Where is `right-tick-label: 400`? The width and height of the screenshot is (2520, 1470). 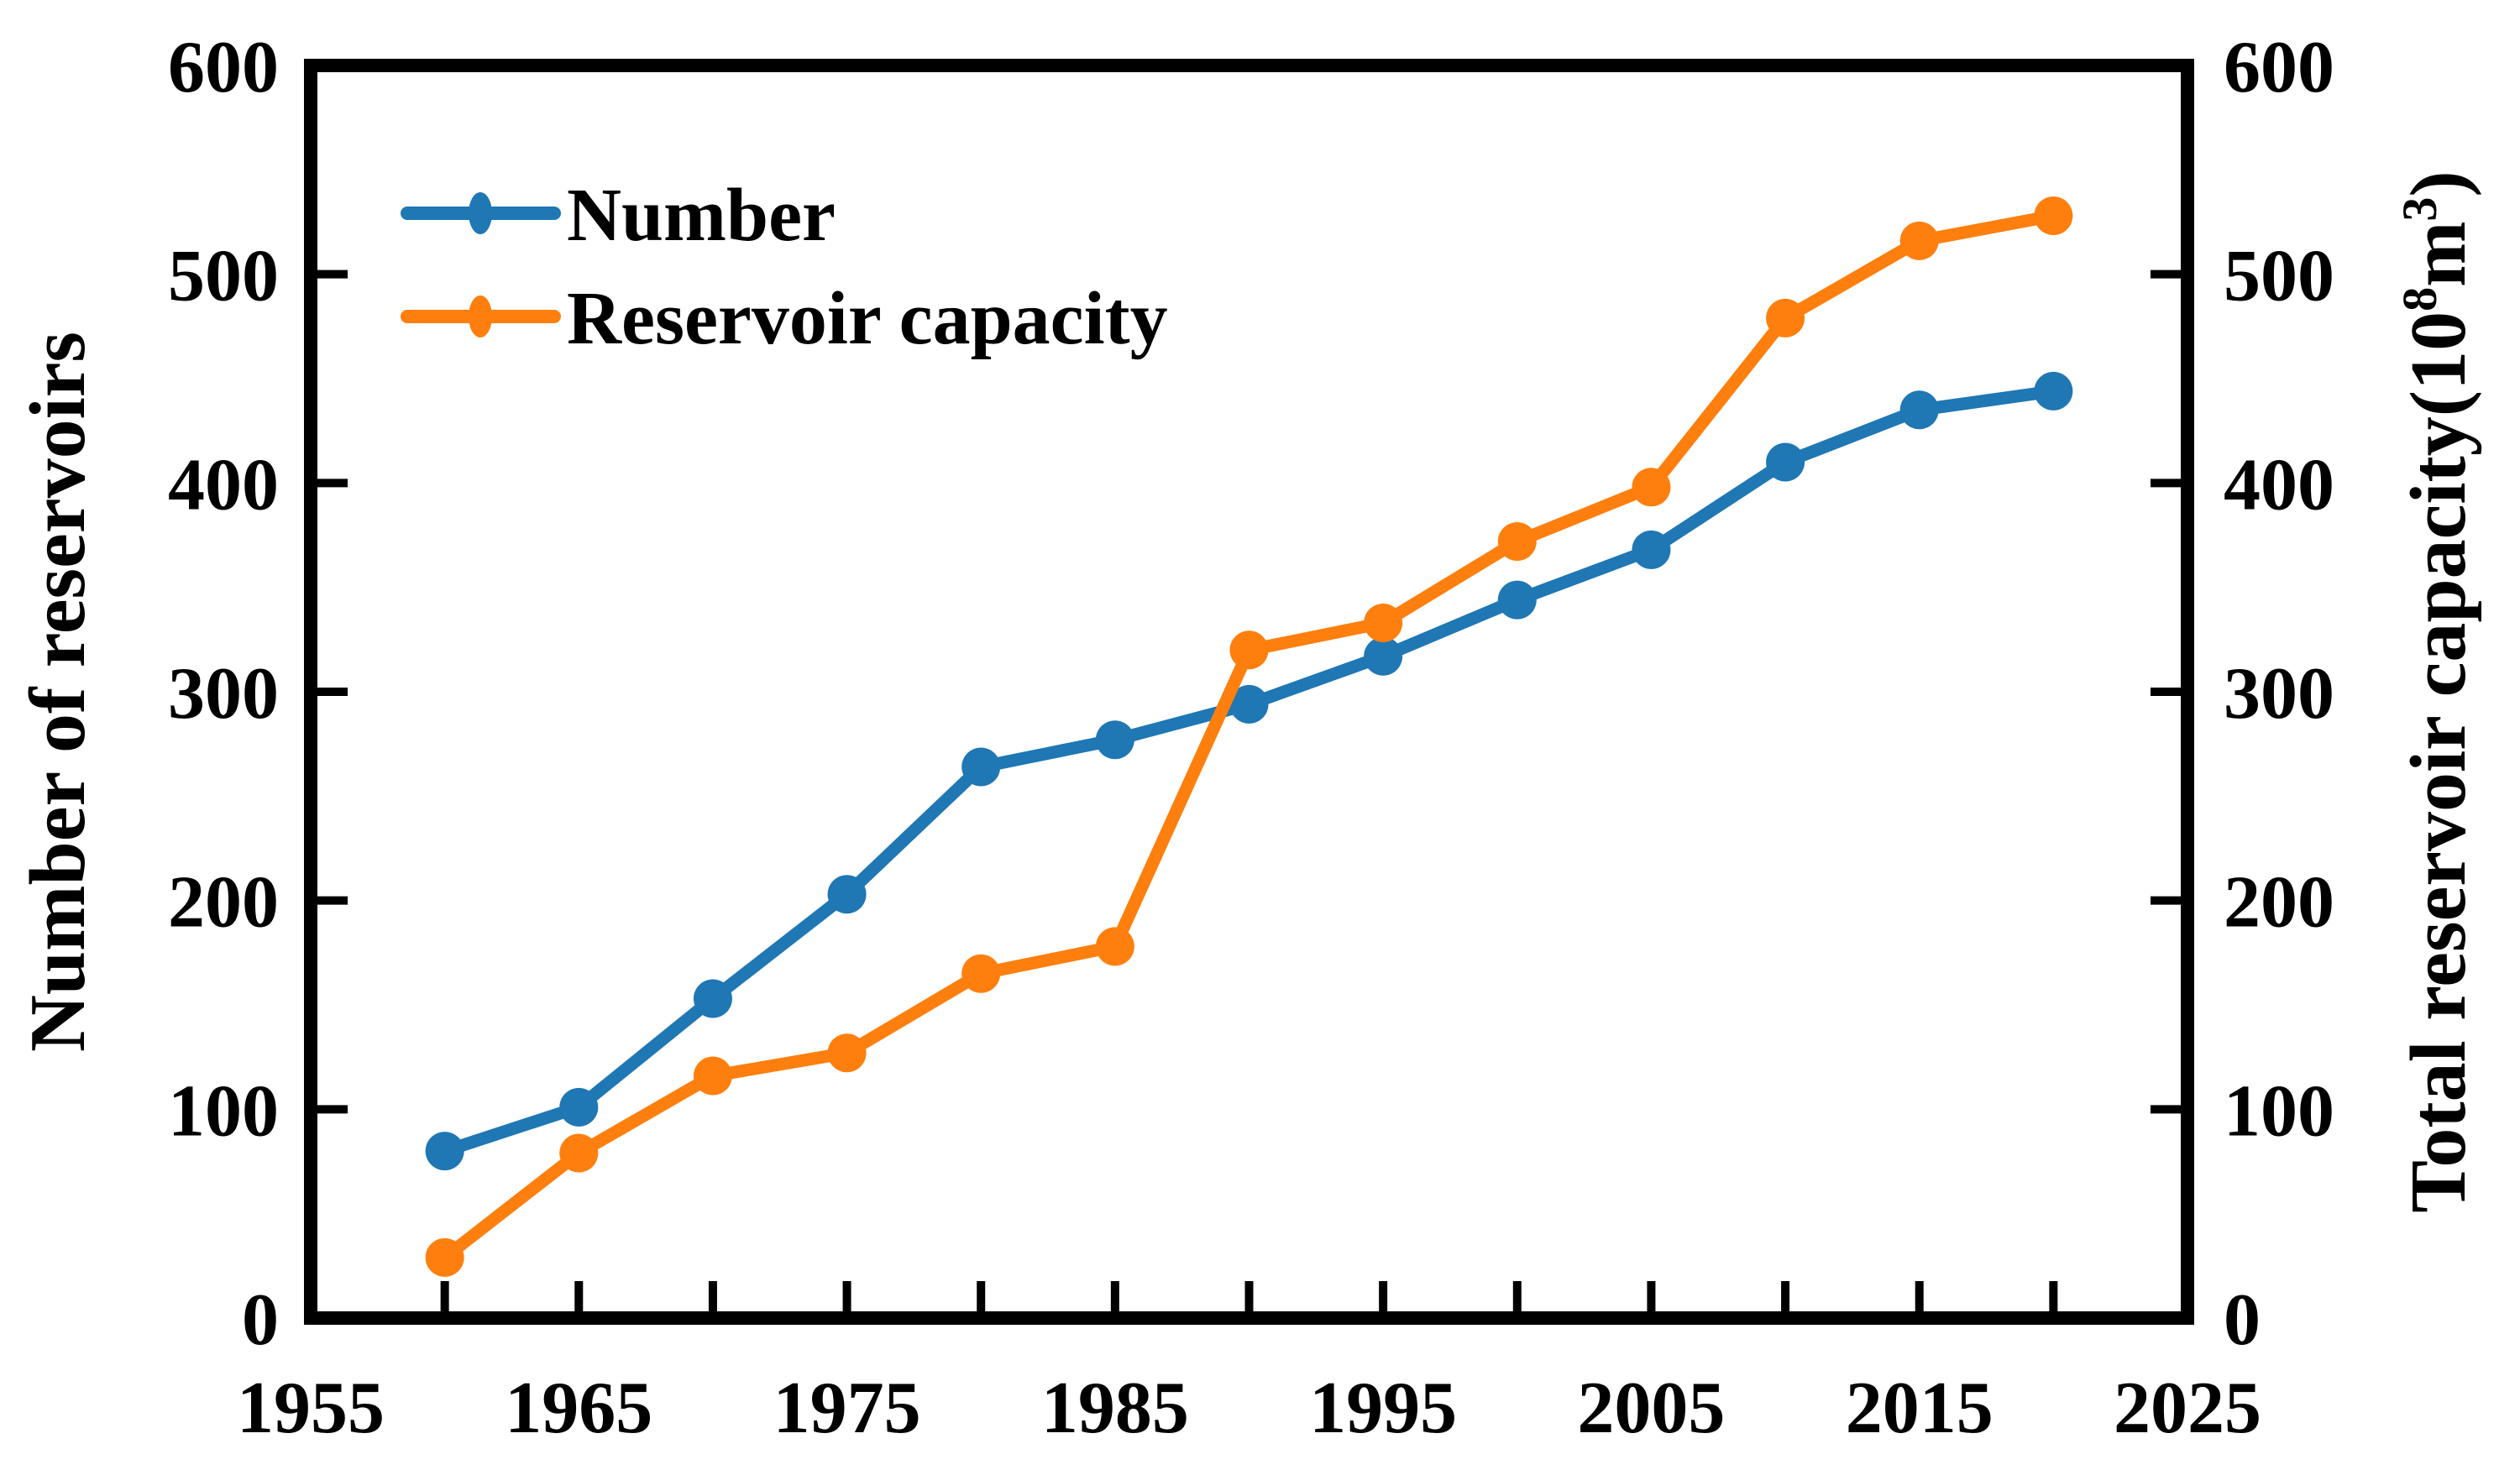 right-tick-label: 400 is located at coordinates (2279, 485).